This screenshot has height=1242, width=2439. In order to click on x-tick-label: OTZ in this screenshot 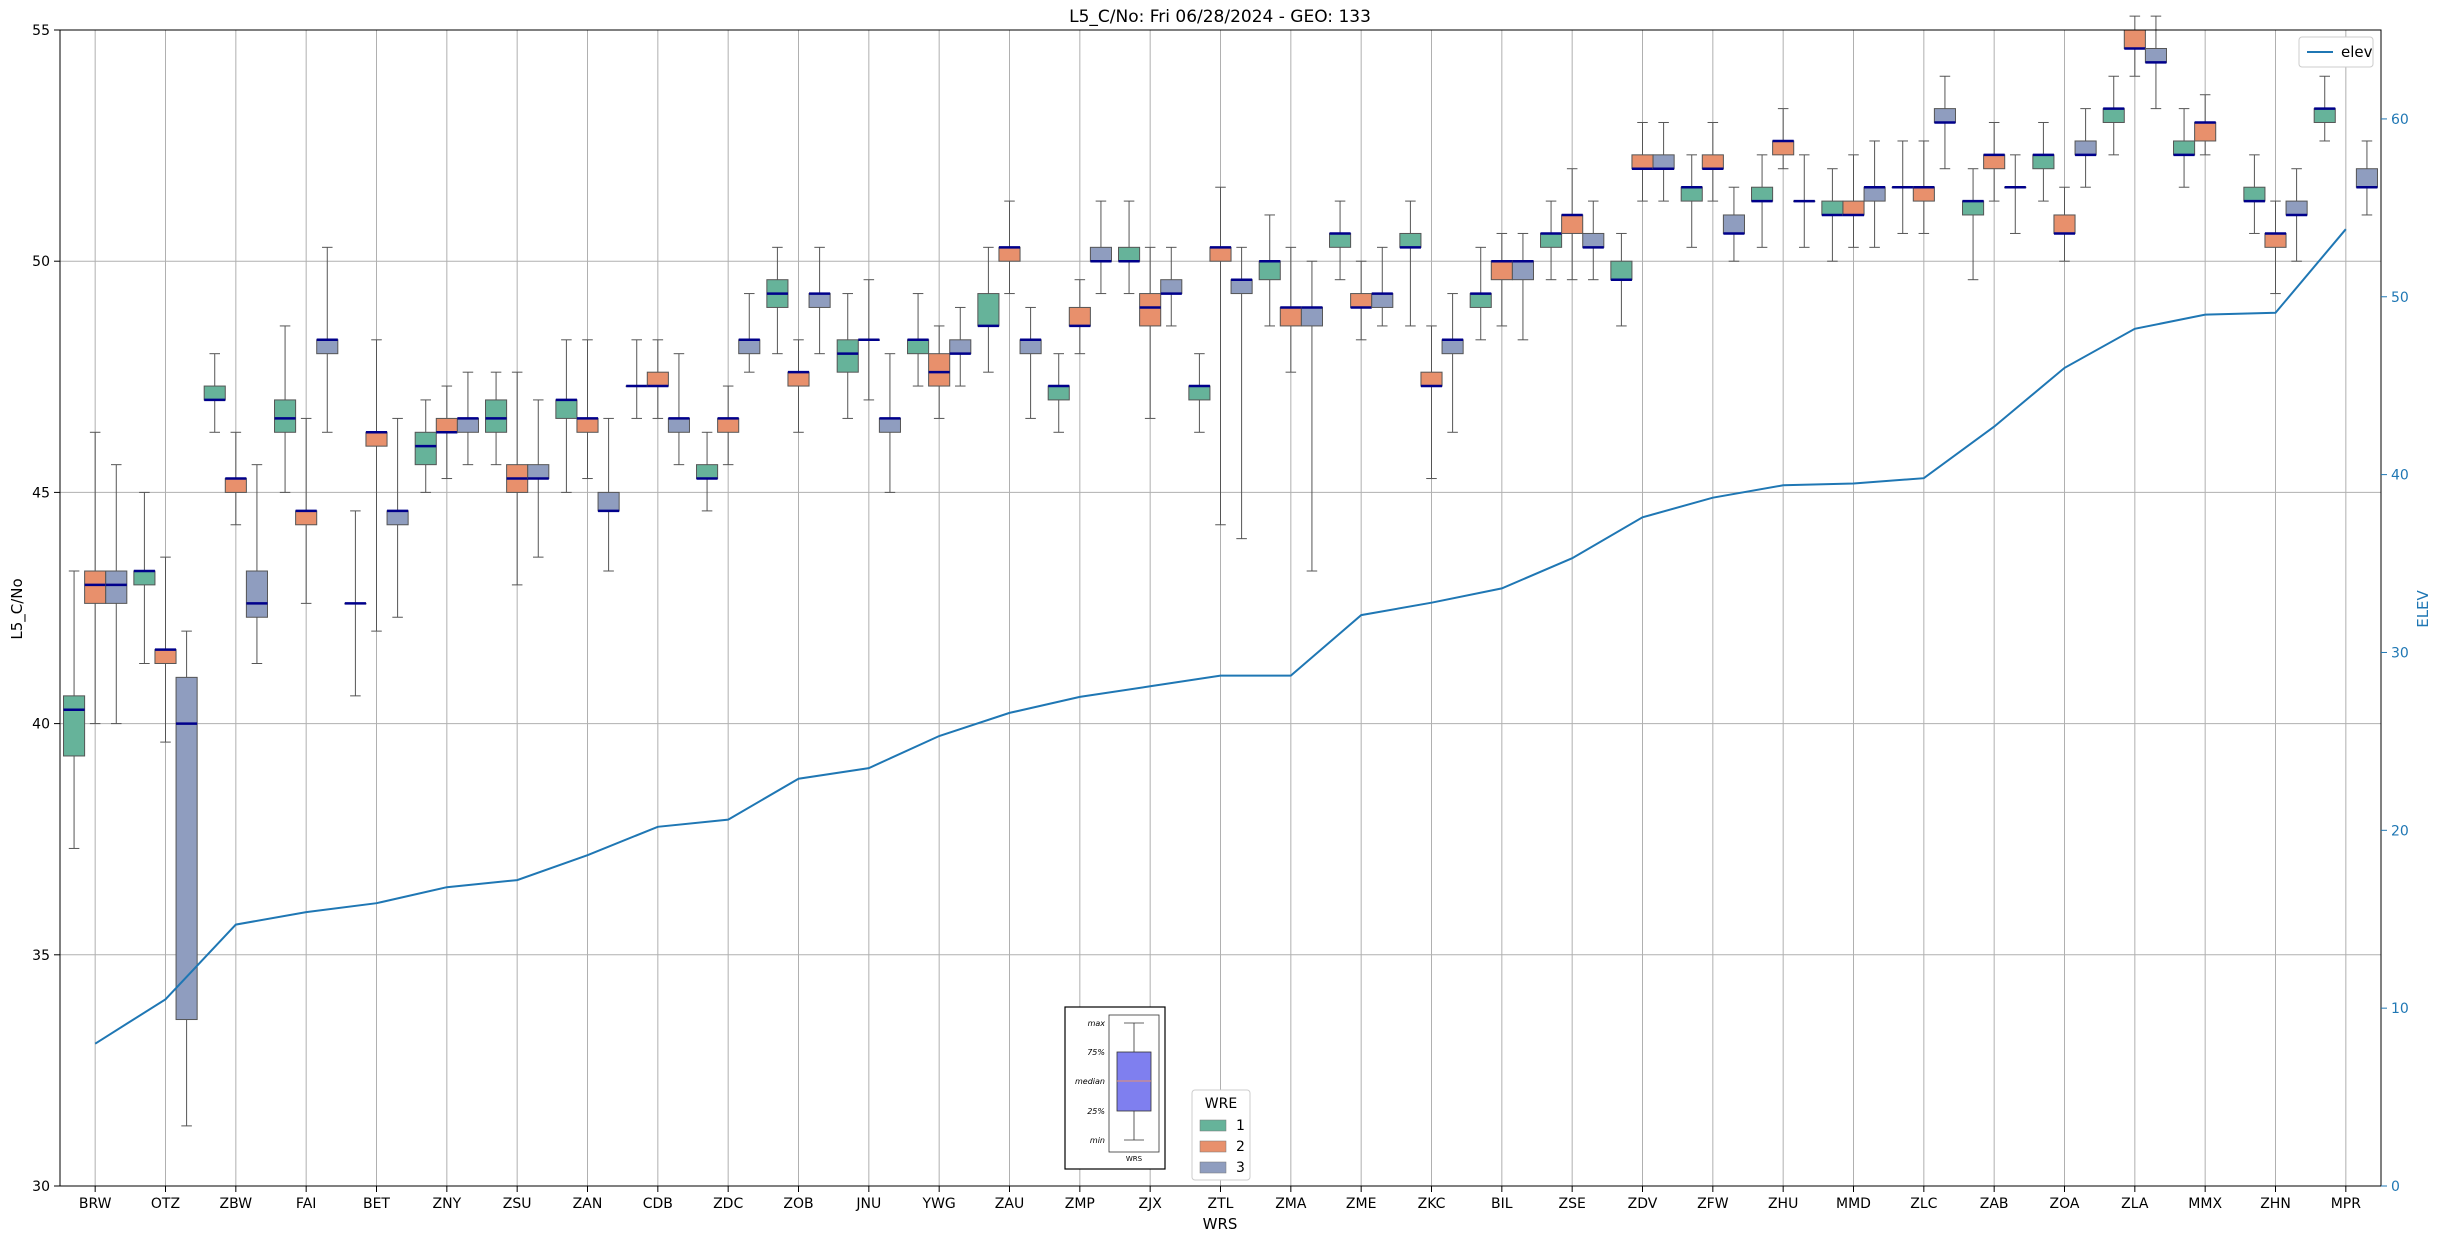, I will do `click(165, 1204)`.